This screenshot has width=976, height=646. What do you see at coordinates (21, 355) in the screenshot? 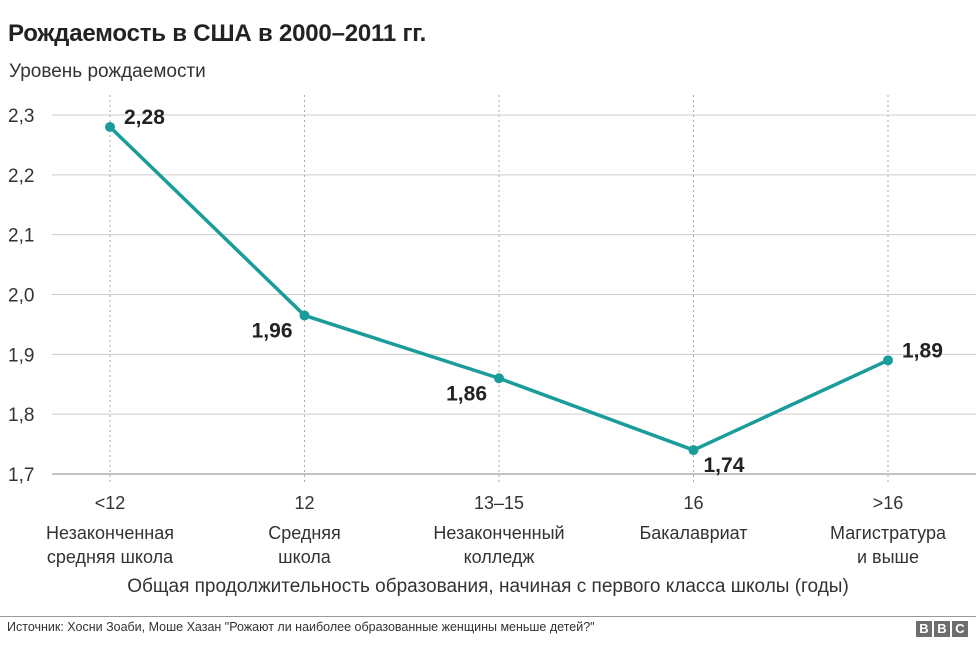
I see `y-tick-label: 1,9` at bounding box center [21, 355].